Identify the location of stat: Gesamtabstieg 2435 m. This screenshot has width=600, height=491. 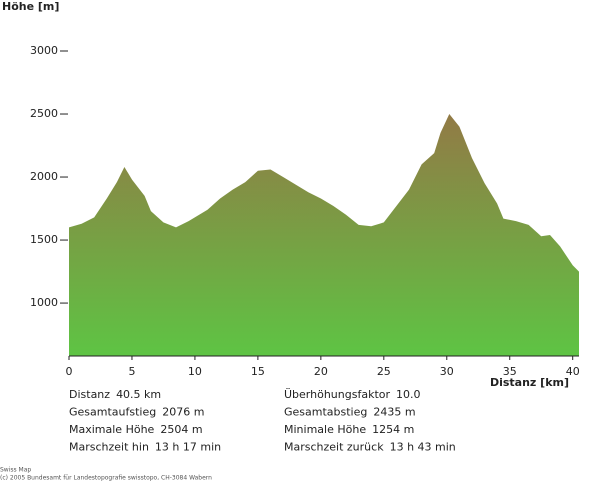
(350, 412).